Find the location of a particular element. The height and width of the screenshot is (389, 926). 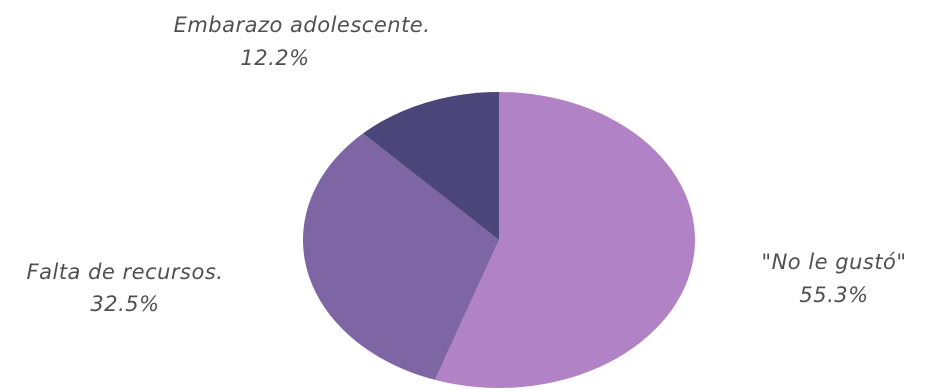

slice-label-no-le-gusto: "No le gustó" is located at coordinates (833, 262).